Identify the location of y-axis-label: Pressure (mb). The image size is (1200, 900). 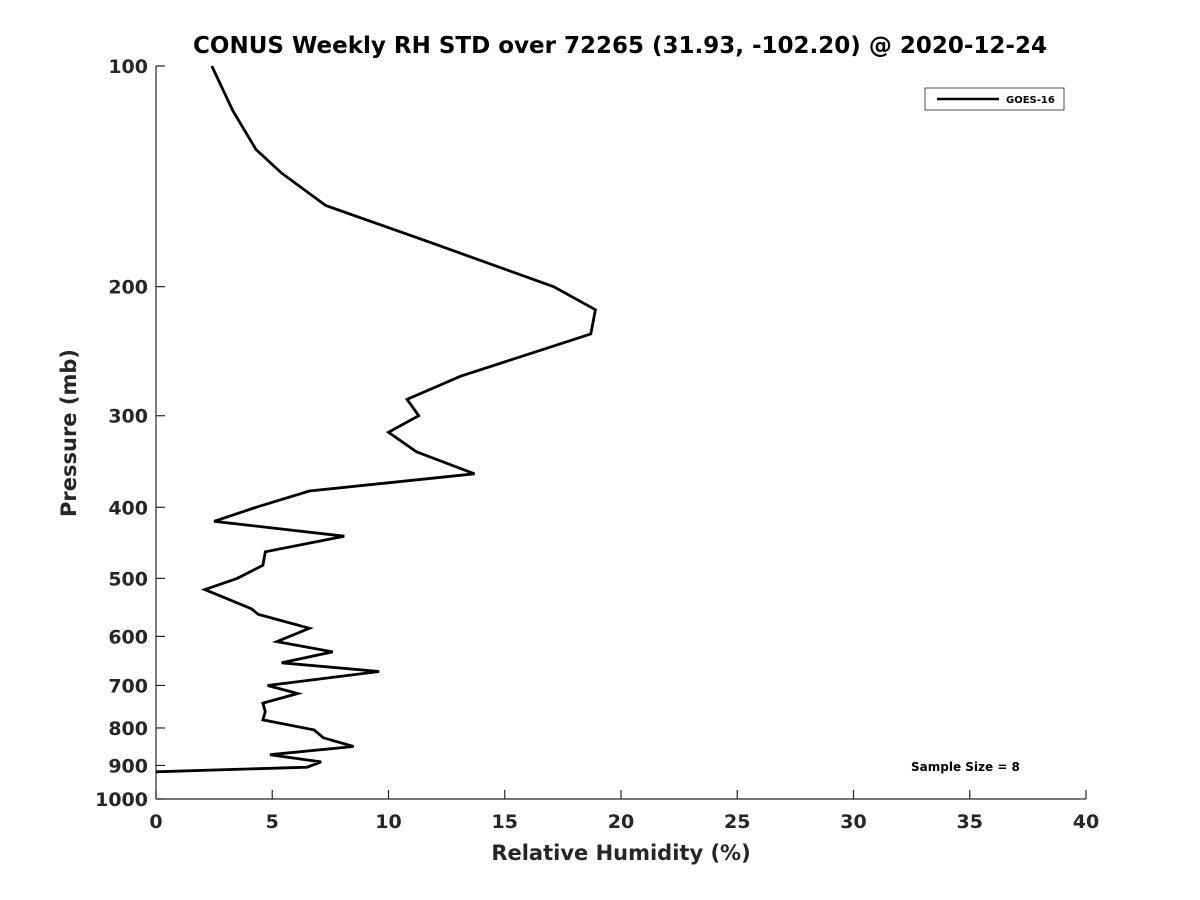
(69, 433).